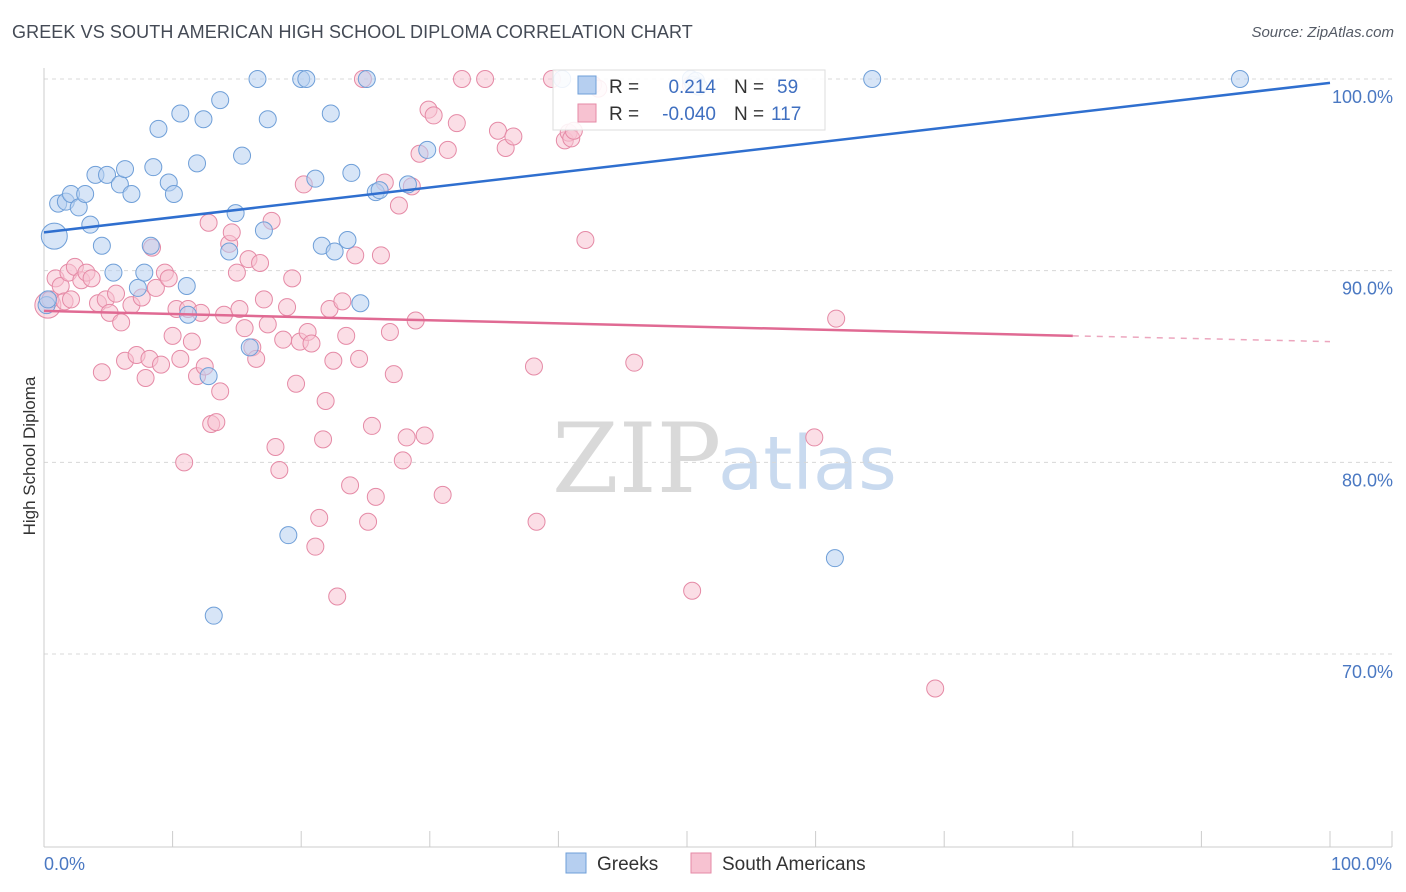 The image size is (1406, 892). Describe the element at coordinates (1322, 32) in the screenshot. I see `chart-source: Source: ZipAtlas.com` at that location.